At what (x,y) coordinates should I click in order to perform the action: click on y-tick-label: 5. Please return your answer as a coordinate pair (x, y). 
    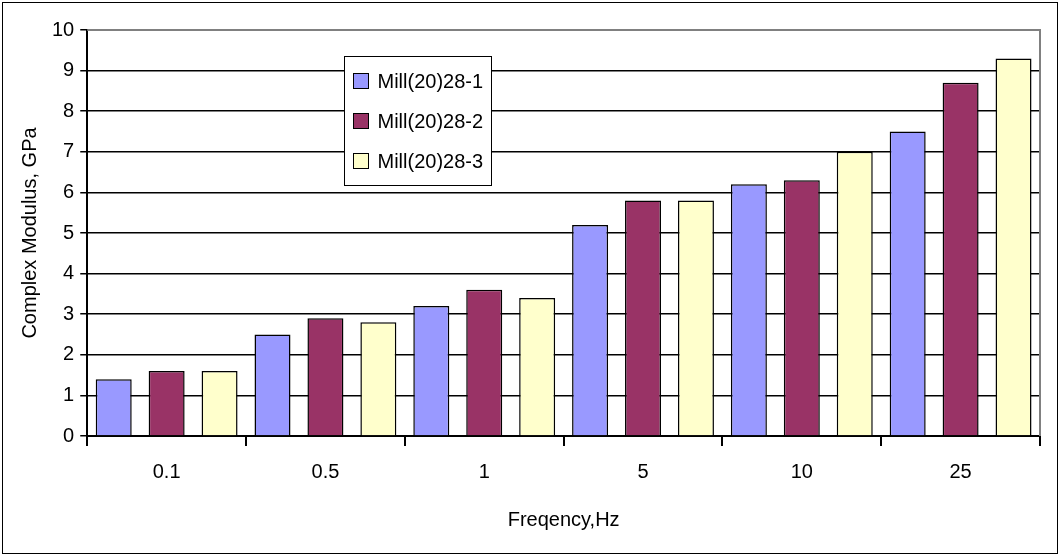
    Looking at the image, I should click on (69, 231).